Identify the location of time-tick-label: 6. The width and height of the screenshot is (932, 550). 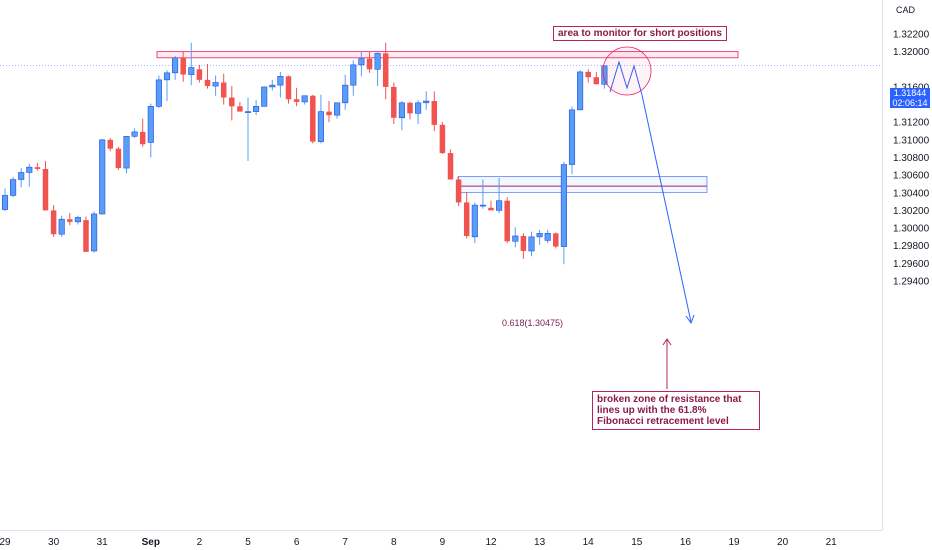
(297, 542).